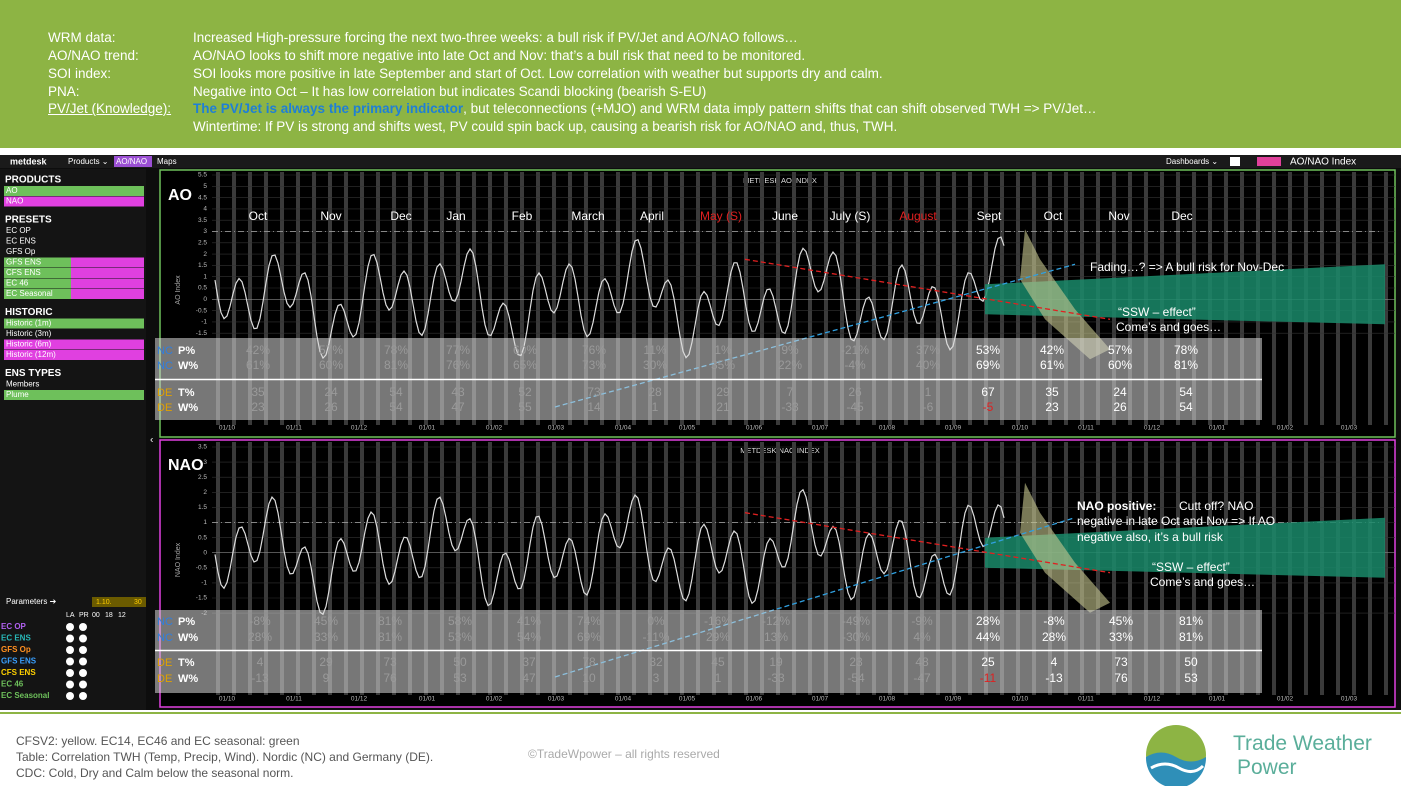 The image size is (1401, 790). I want to click on sidebar-item: Historic (1m), so click(29, 323).